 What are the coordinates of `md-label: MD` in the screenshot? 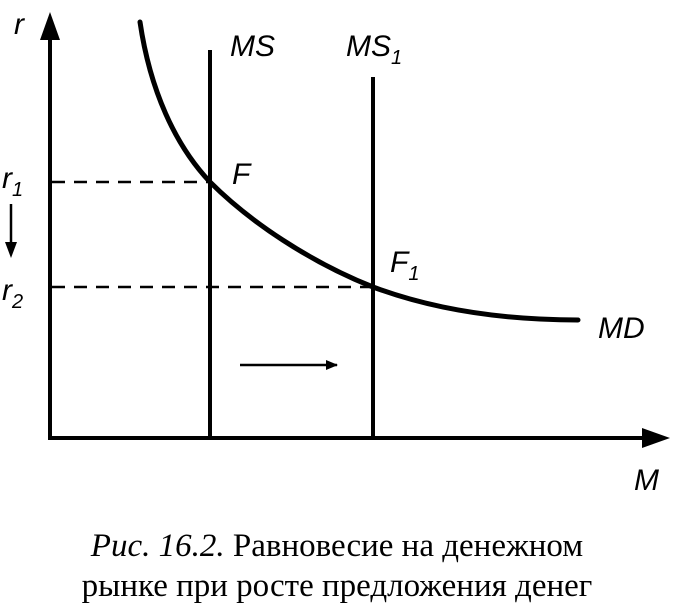 It's located at (621, 328).